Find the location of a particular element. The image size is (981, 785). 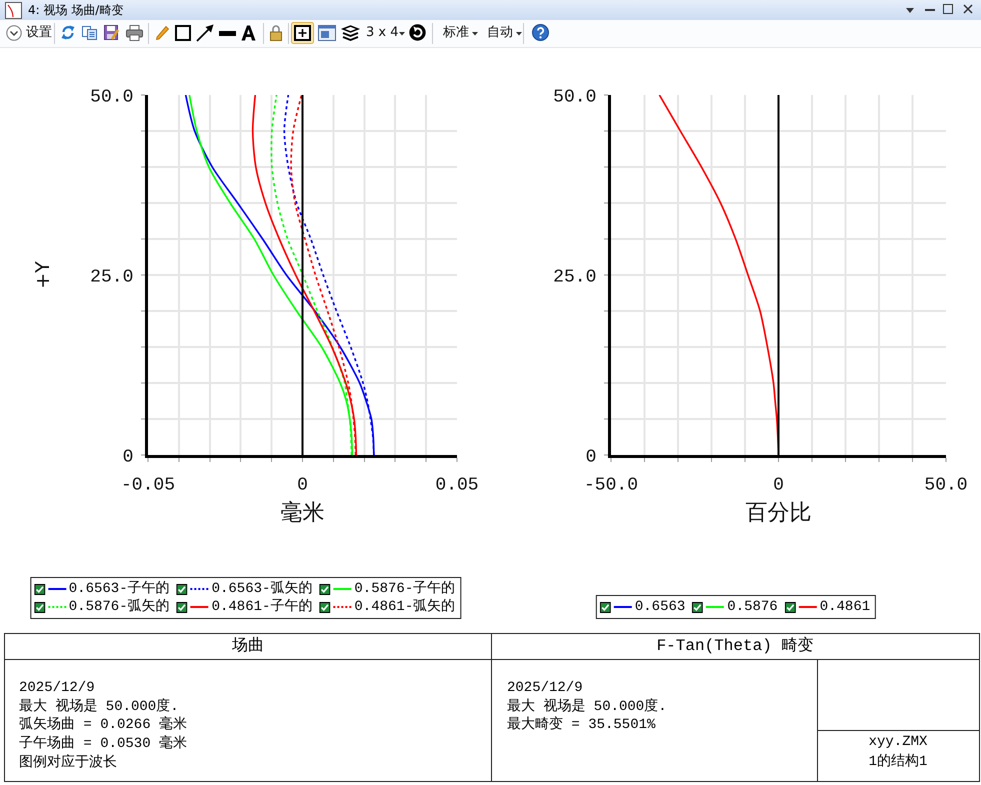

legend-label: 0.4861-子午的 is located at coordinates (262, 607).